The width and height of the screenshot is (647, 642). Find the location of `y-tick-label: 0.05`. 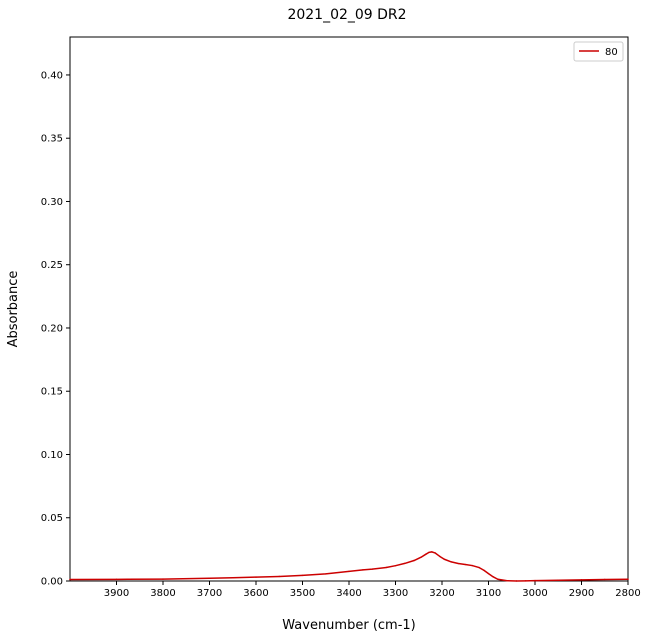

y-tick-label: 0.05 is located at coordinates (52, 518).